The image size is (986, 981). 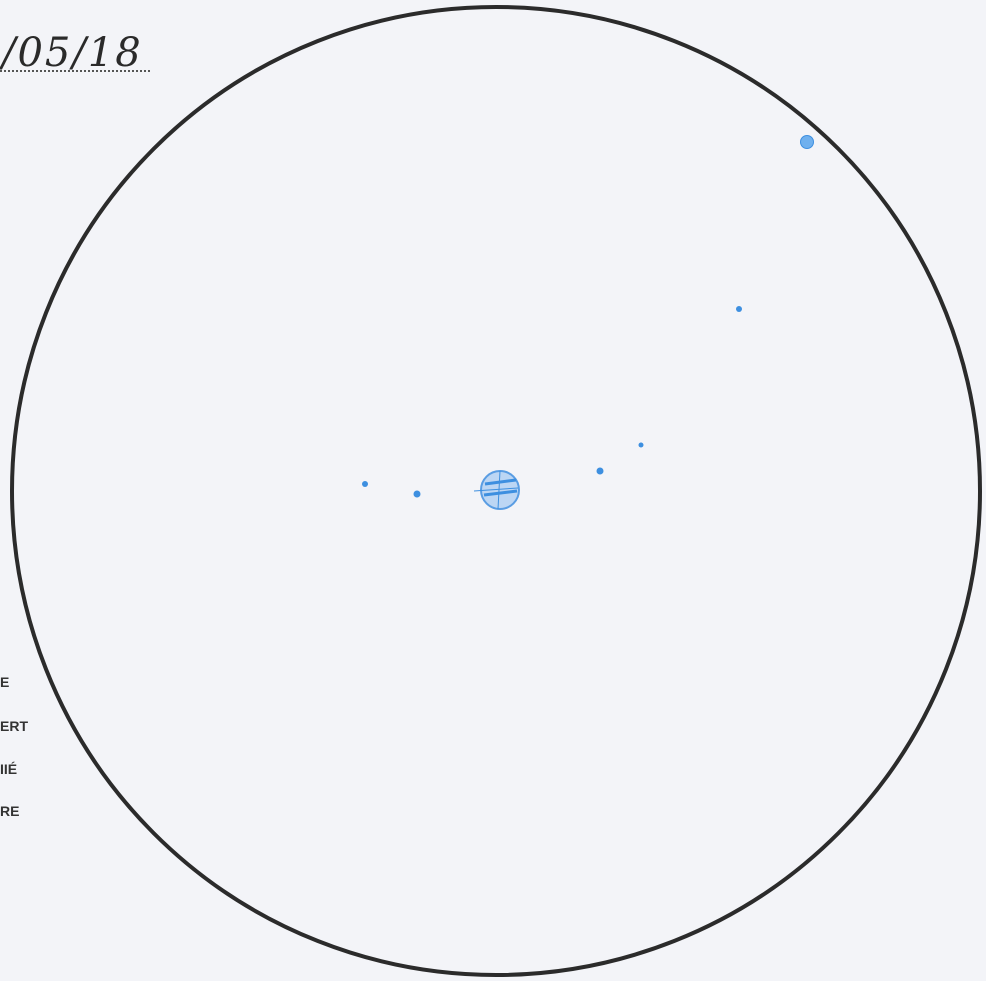 I want to click on planet-disc, so click(x=496, y=490).